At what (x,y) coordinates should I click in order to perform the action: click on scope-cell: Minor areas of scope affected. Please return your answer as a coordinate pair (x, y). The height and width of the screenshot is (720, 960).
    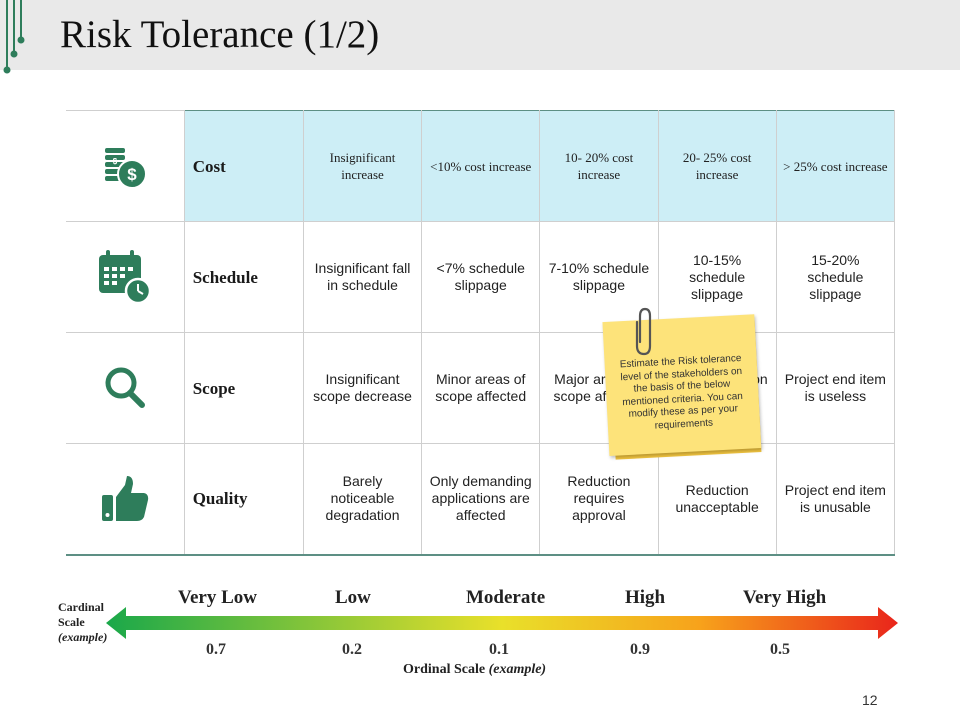
    Looking at the image, I should click on (481, 388).